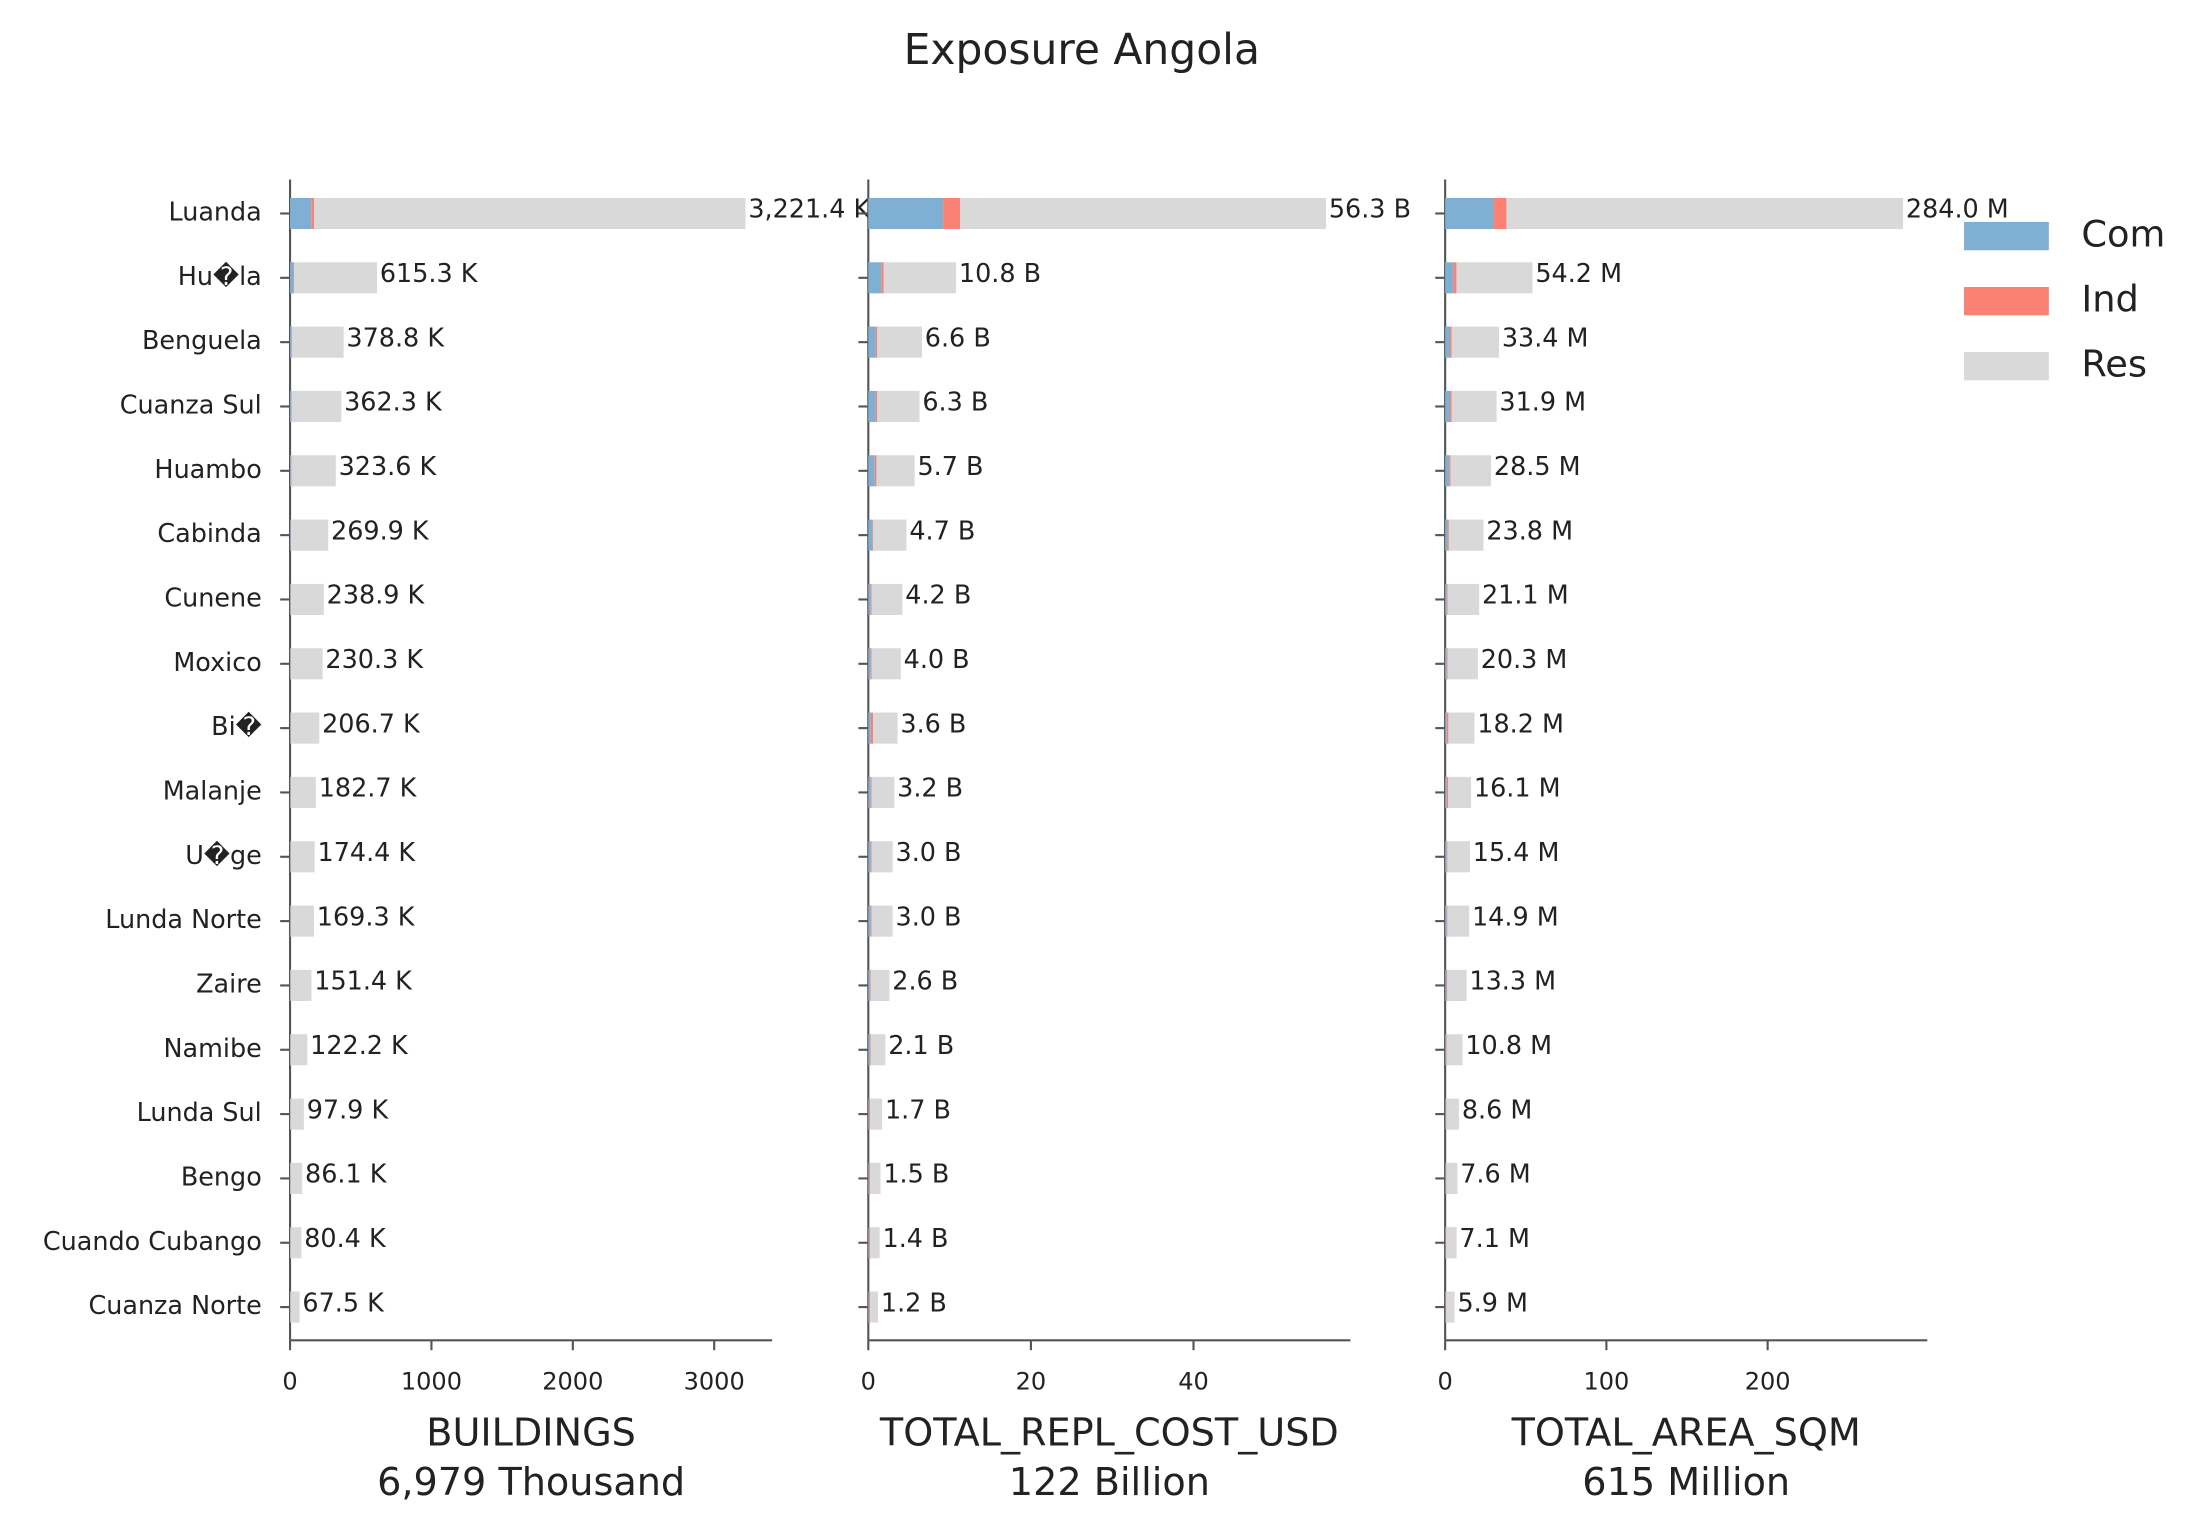  I want to click on value-label: 33.4 M, so click(1545, 337).